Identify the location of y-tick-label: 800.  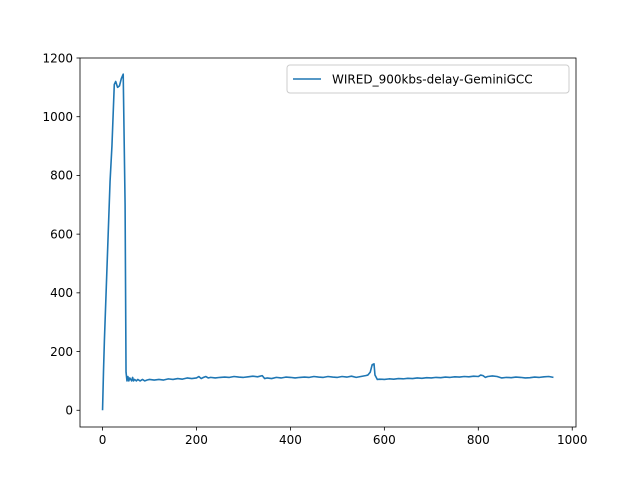
(61, 176).